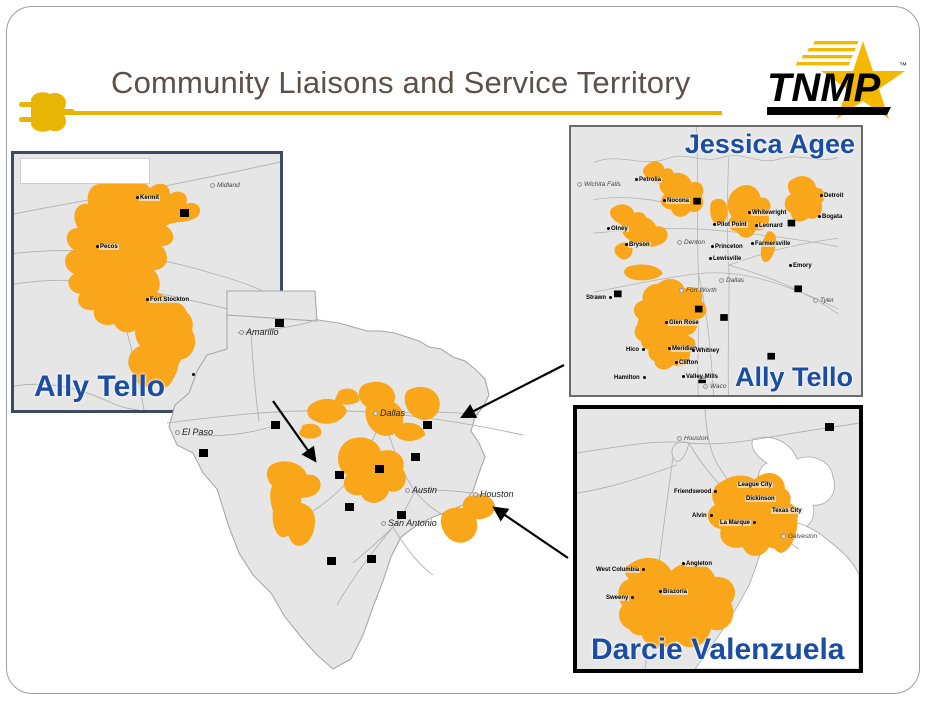 This screenshot has height=701, width=928. I want to click on liaison-name-gulf: Darcie Valenzuela, so click(718, 649).